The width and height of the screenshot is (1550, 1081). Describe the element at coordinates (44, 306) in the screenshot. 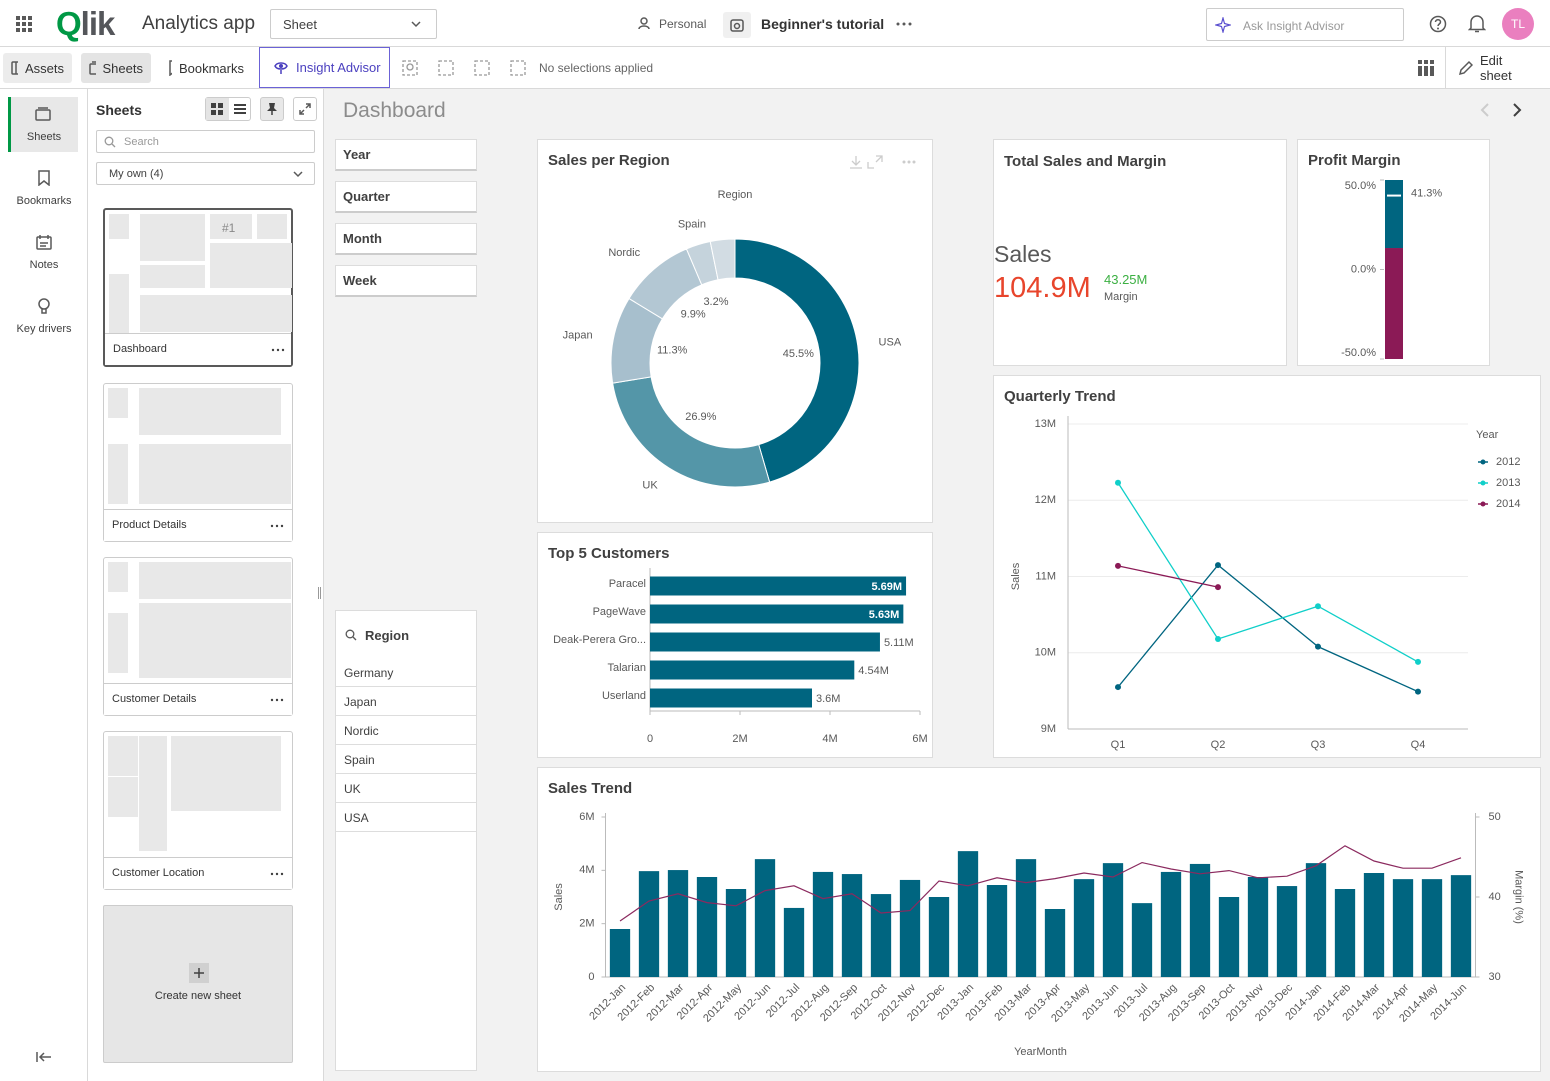

I see `key-drivers-icon` at that location.